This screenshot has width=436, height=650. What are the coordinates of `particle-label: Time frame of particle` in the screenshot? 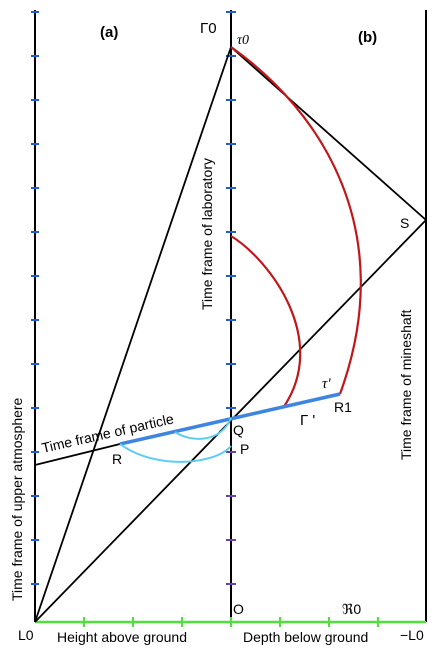 It's located at (107, 433).